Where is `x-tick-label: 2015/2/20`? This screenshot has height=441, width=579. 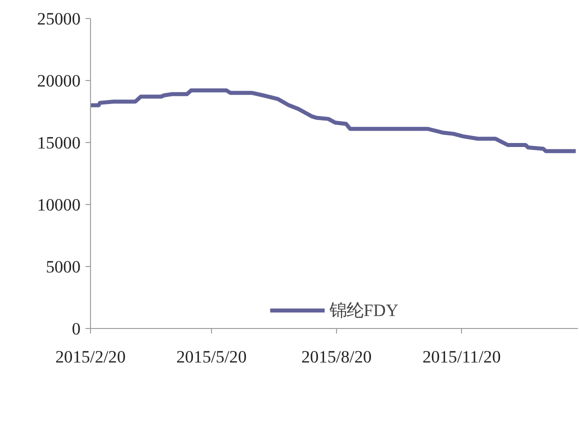 x-tick-label: 2015/2/20 is located at coordinates (90, 357).